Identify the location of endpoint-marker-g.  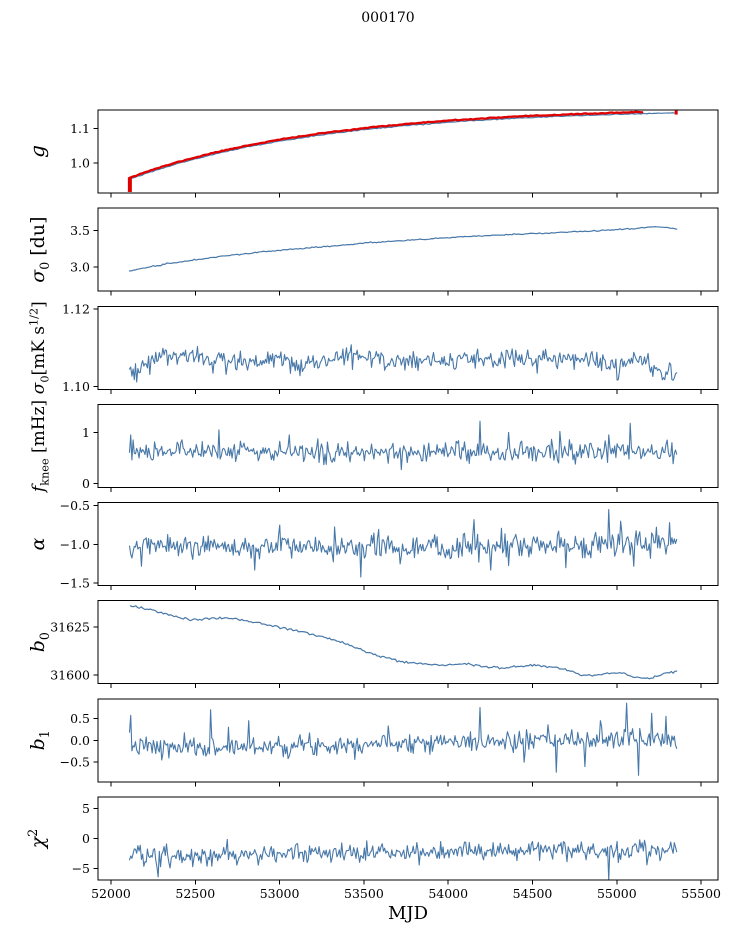
(676, 112).